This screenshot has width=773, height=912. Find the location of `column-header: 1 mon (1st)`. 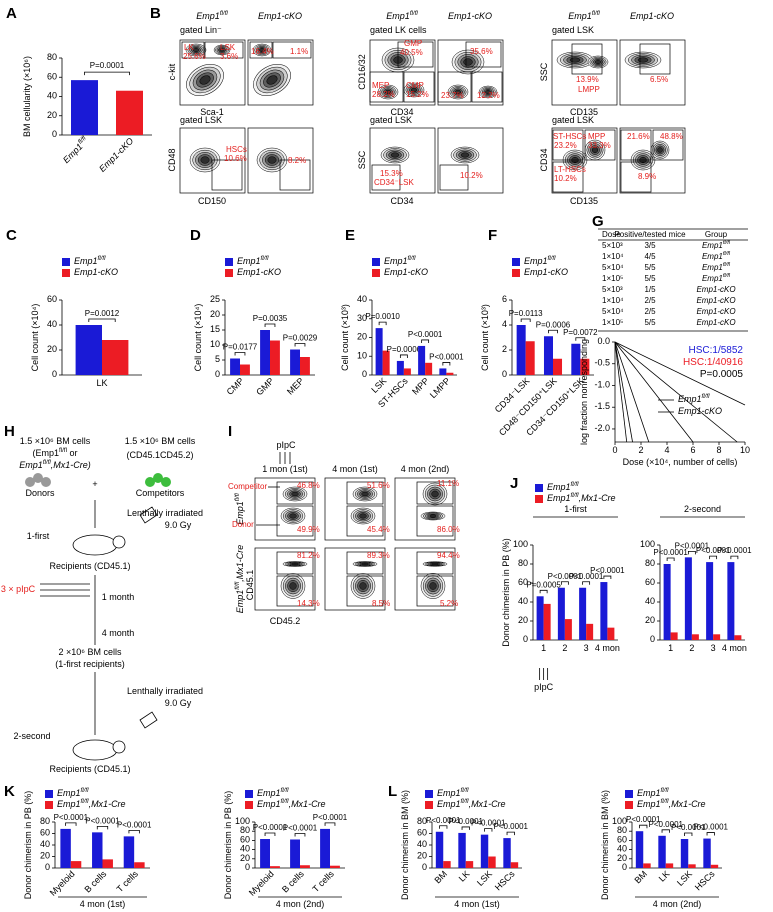

column-header: 1 mon (1st) is located at coordinates (285, 469).